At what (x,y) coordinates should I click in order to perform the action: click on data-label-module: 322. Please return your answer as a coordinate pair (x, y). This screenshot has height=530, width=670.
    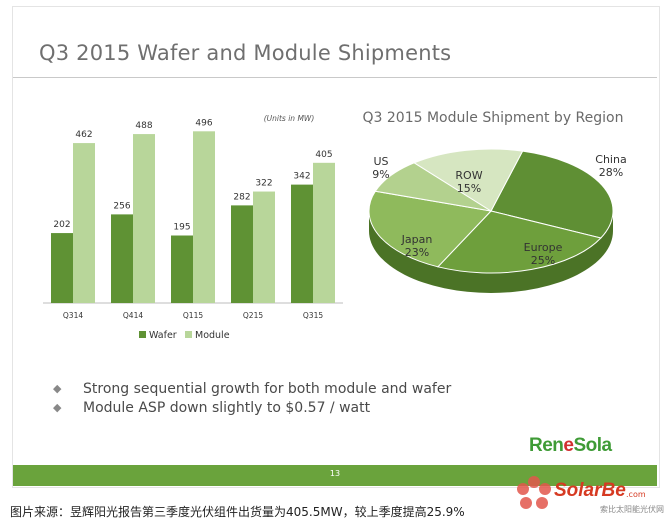
    Looking at the image, I should click on (263, 184).